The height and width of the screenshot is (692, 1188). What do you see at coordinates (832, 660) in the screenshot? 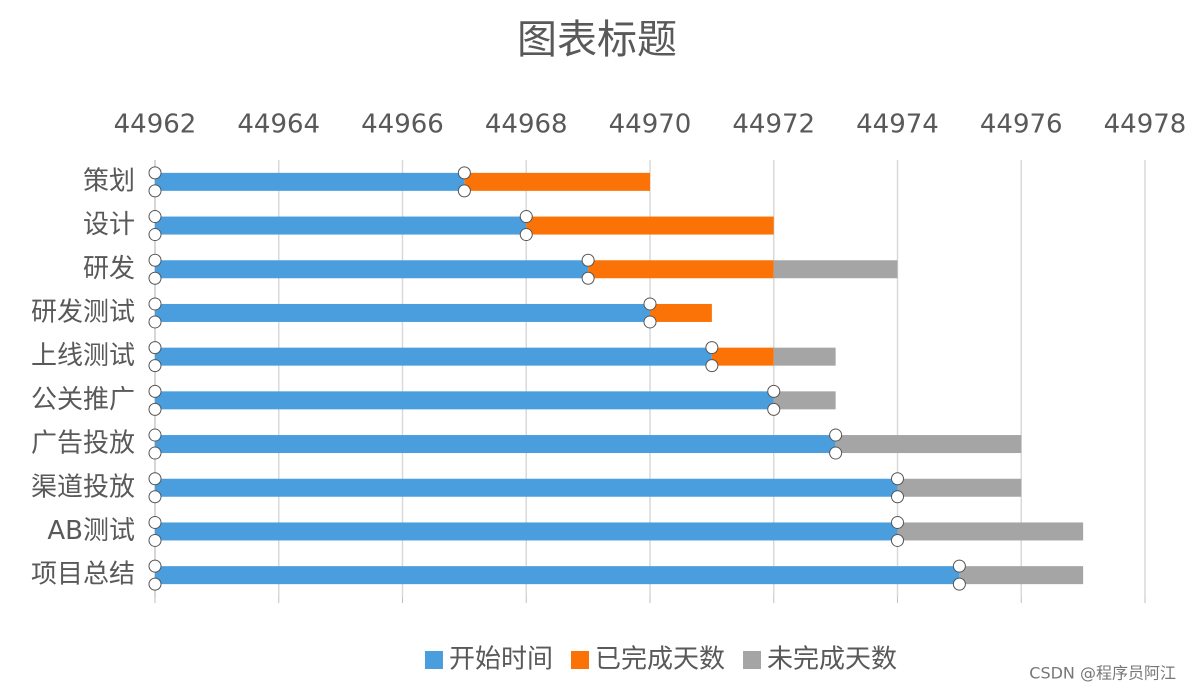
I see `legend-label: 未完成天数` at bounding box center [832, 660].